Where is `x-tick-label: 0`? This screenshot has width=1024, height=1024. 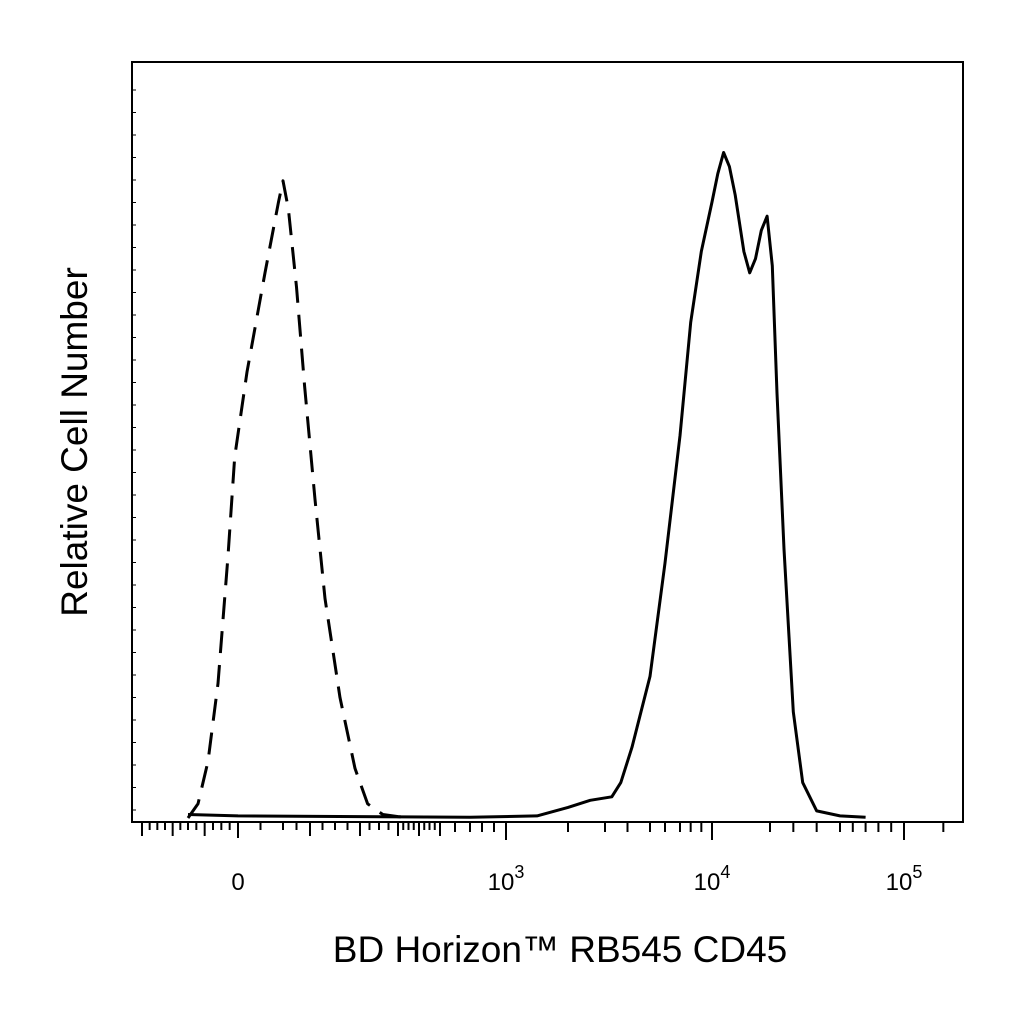
x-tick-label: 0 is located at coordinates (237, 882).